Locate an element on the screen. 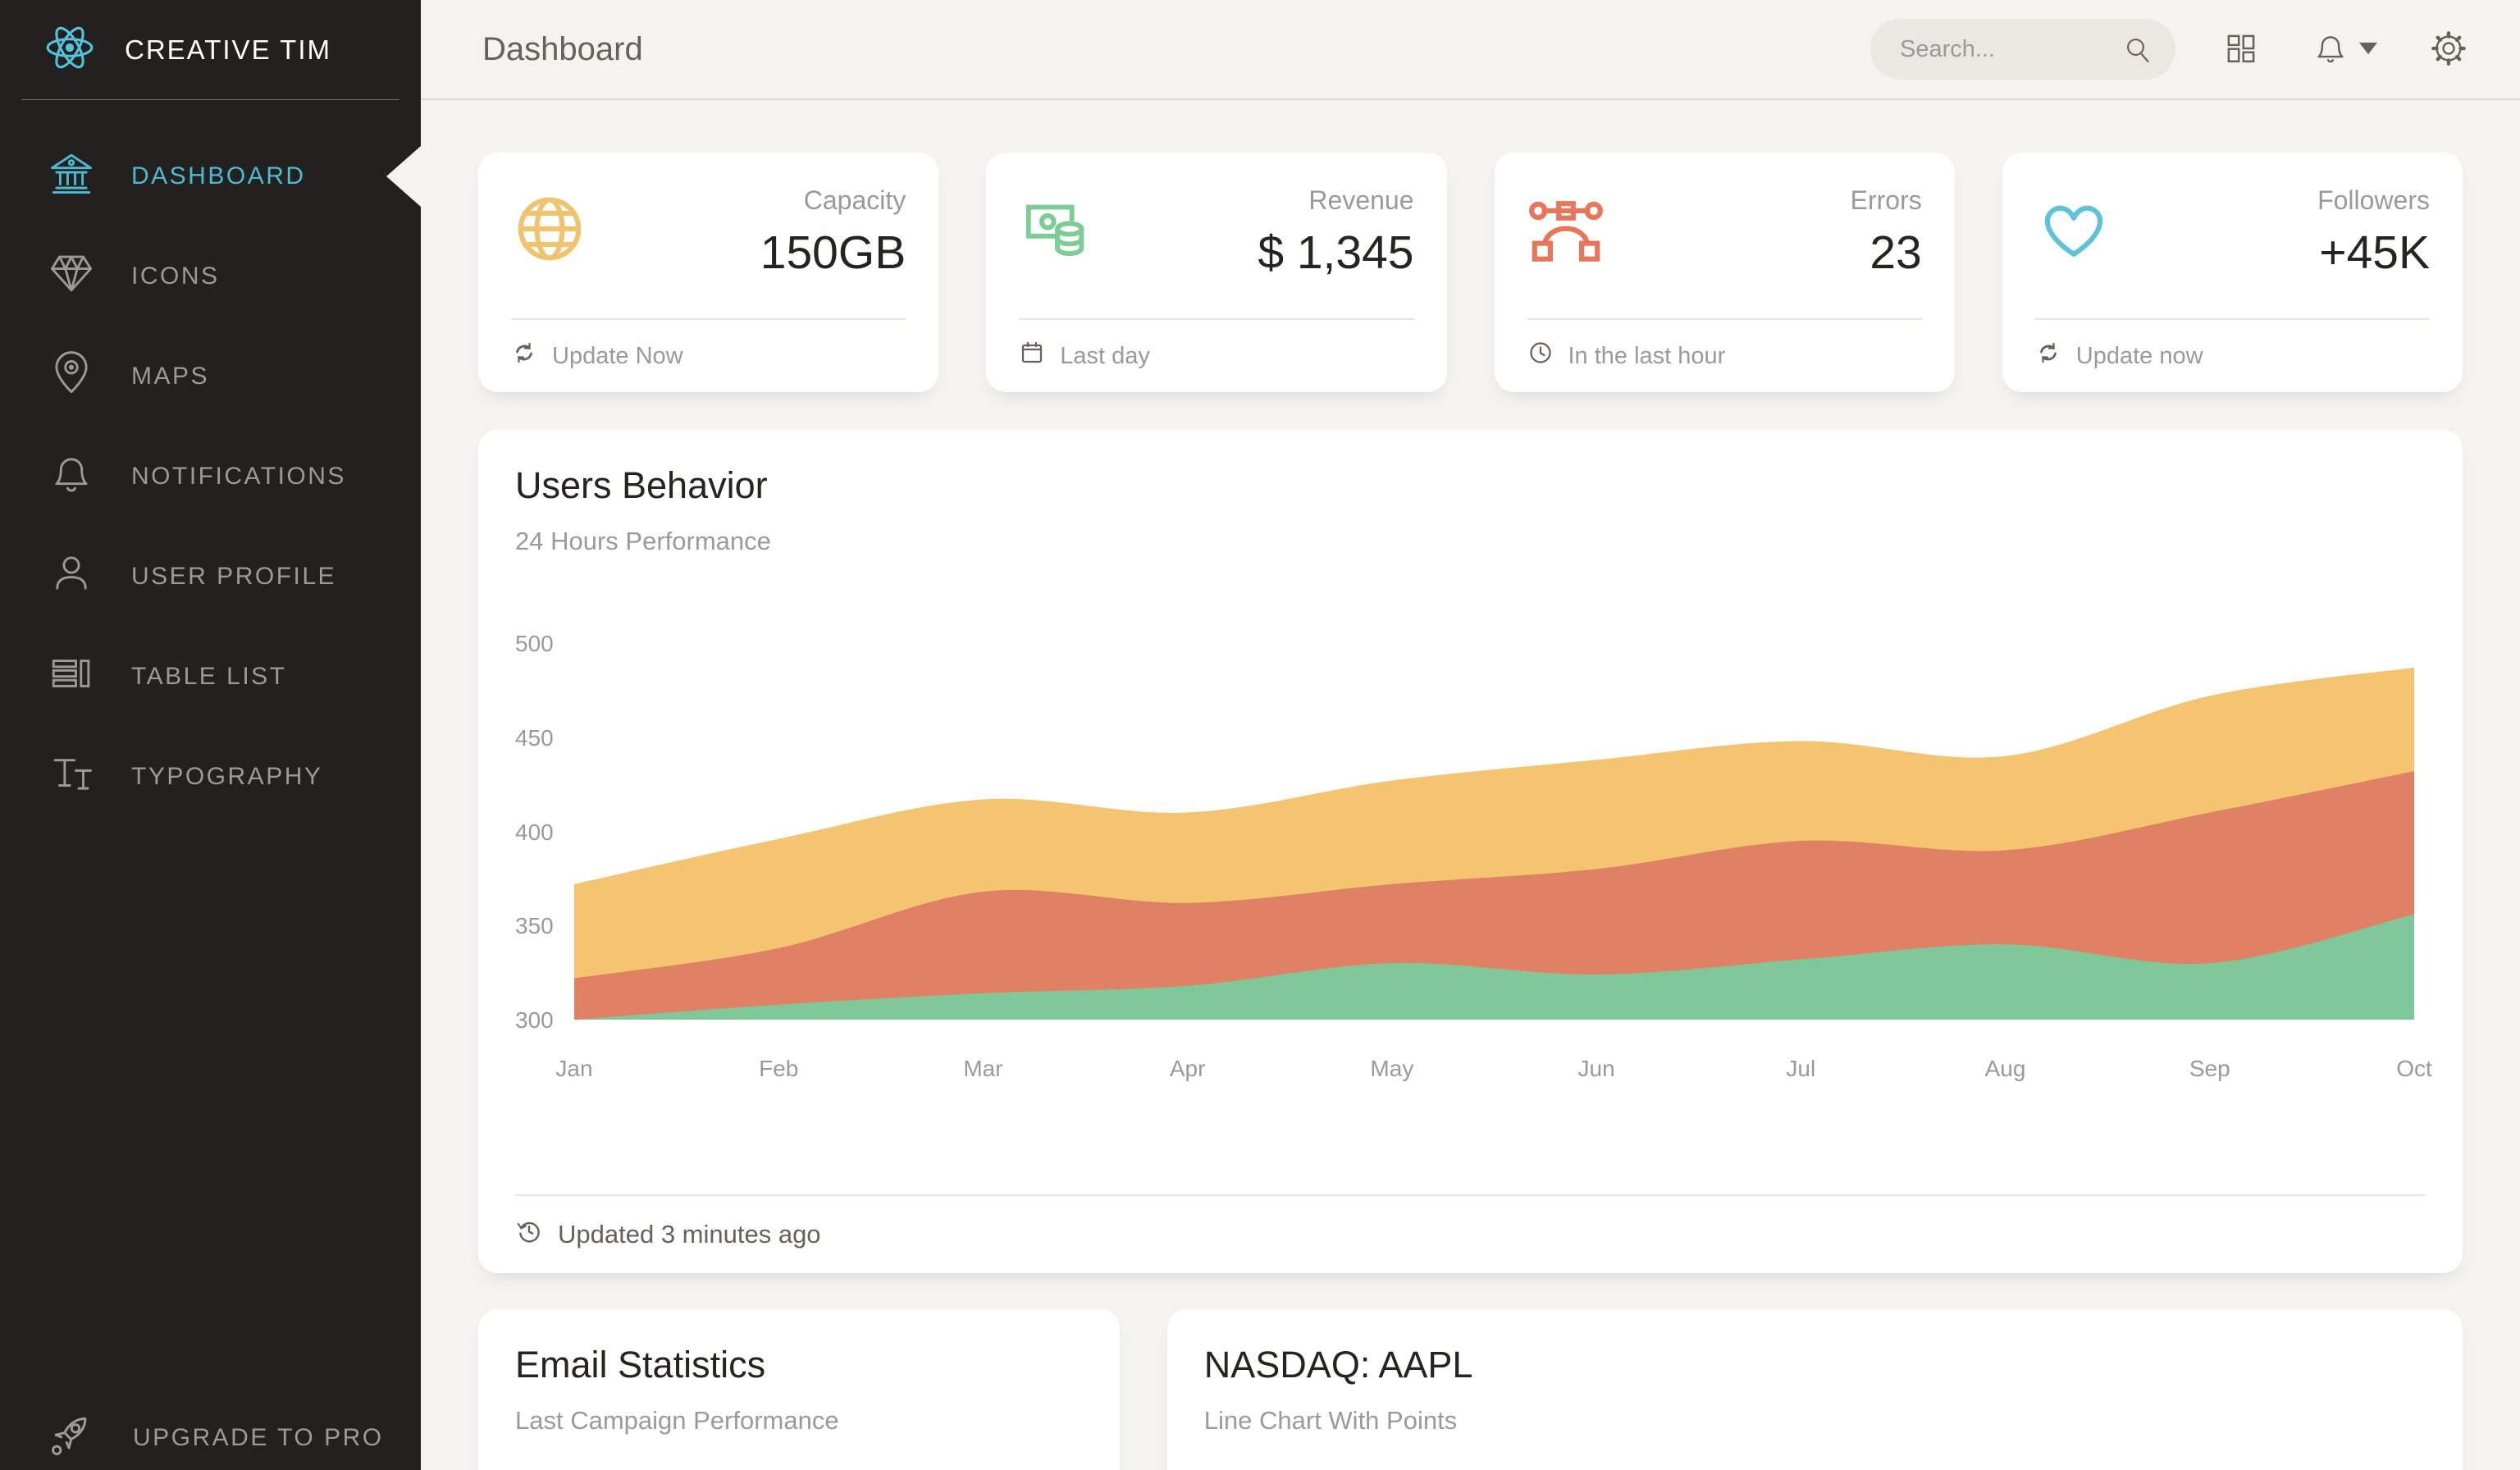 This screenshot has height=1470, width=2520. sidebar-item-label: TABLE LIST is located at coordinates (209, 676).